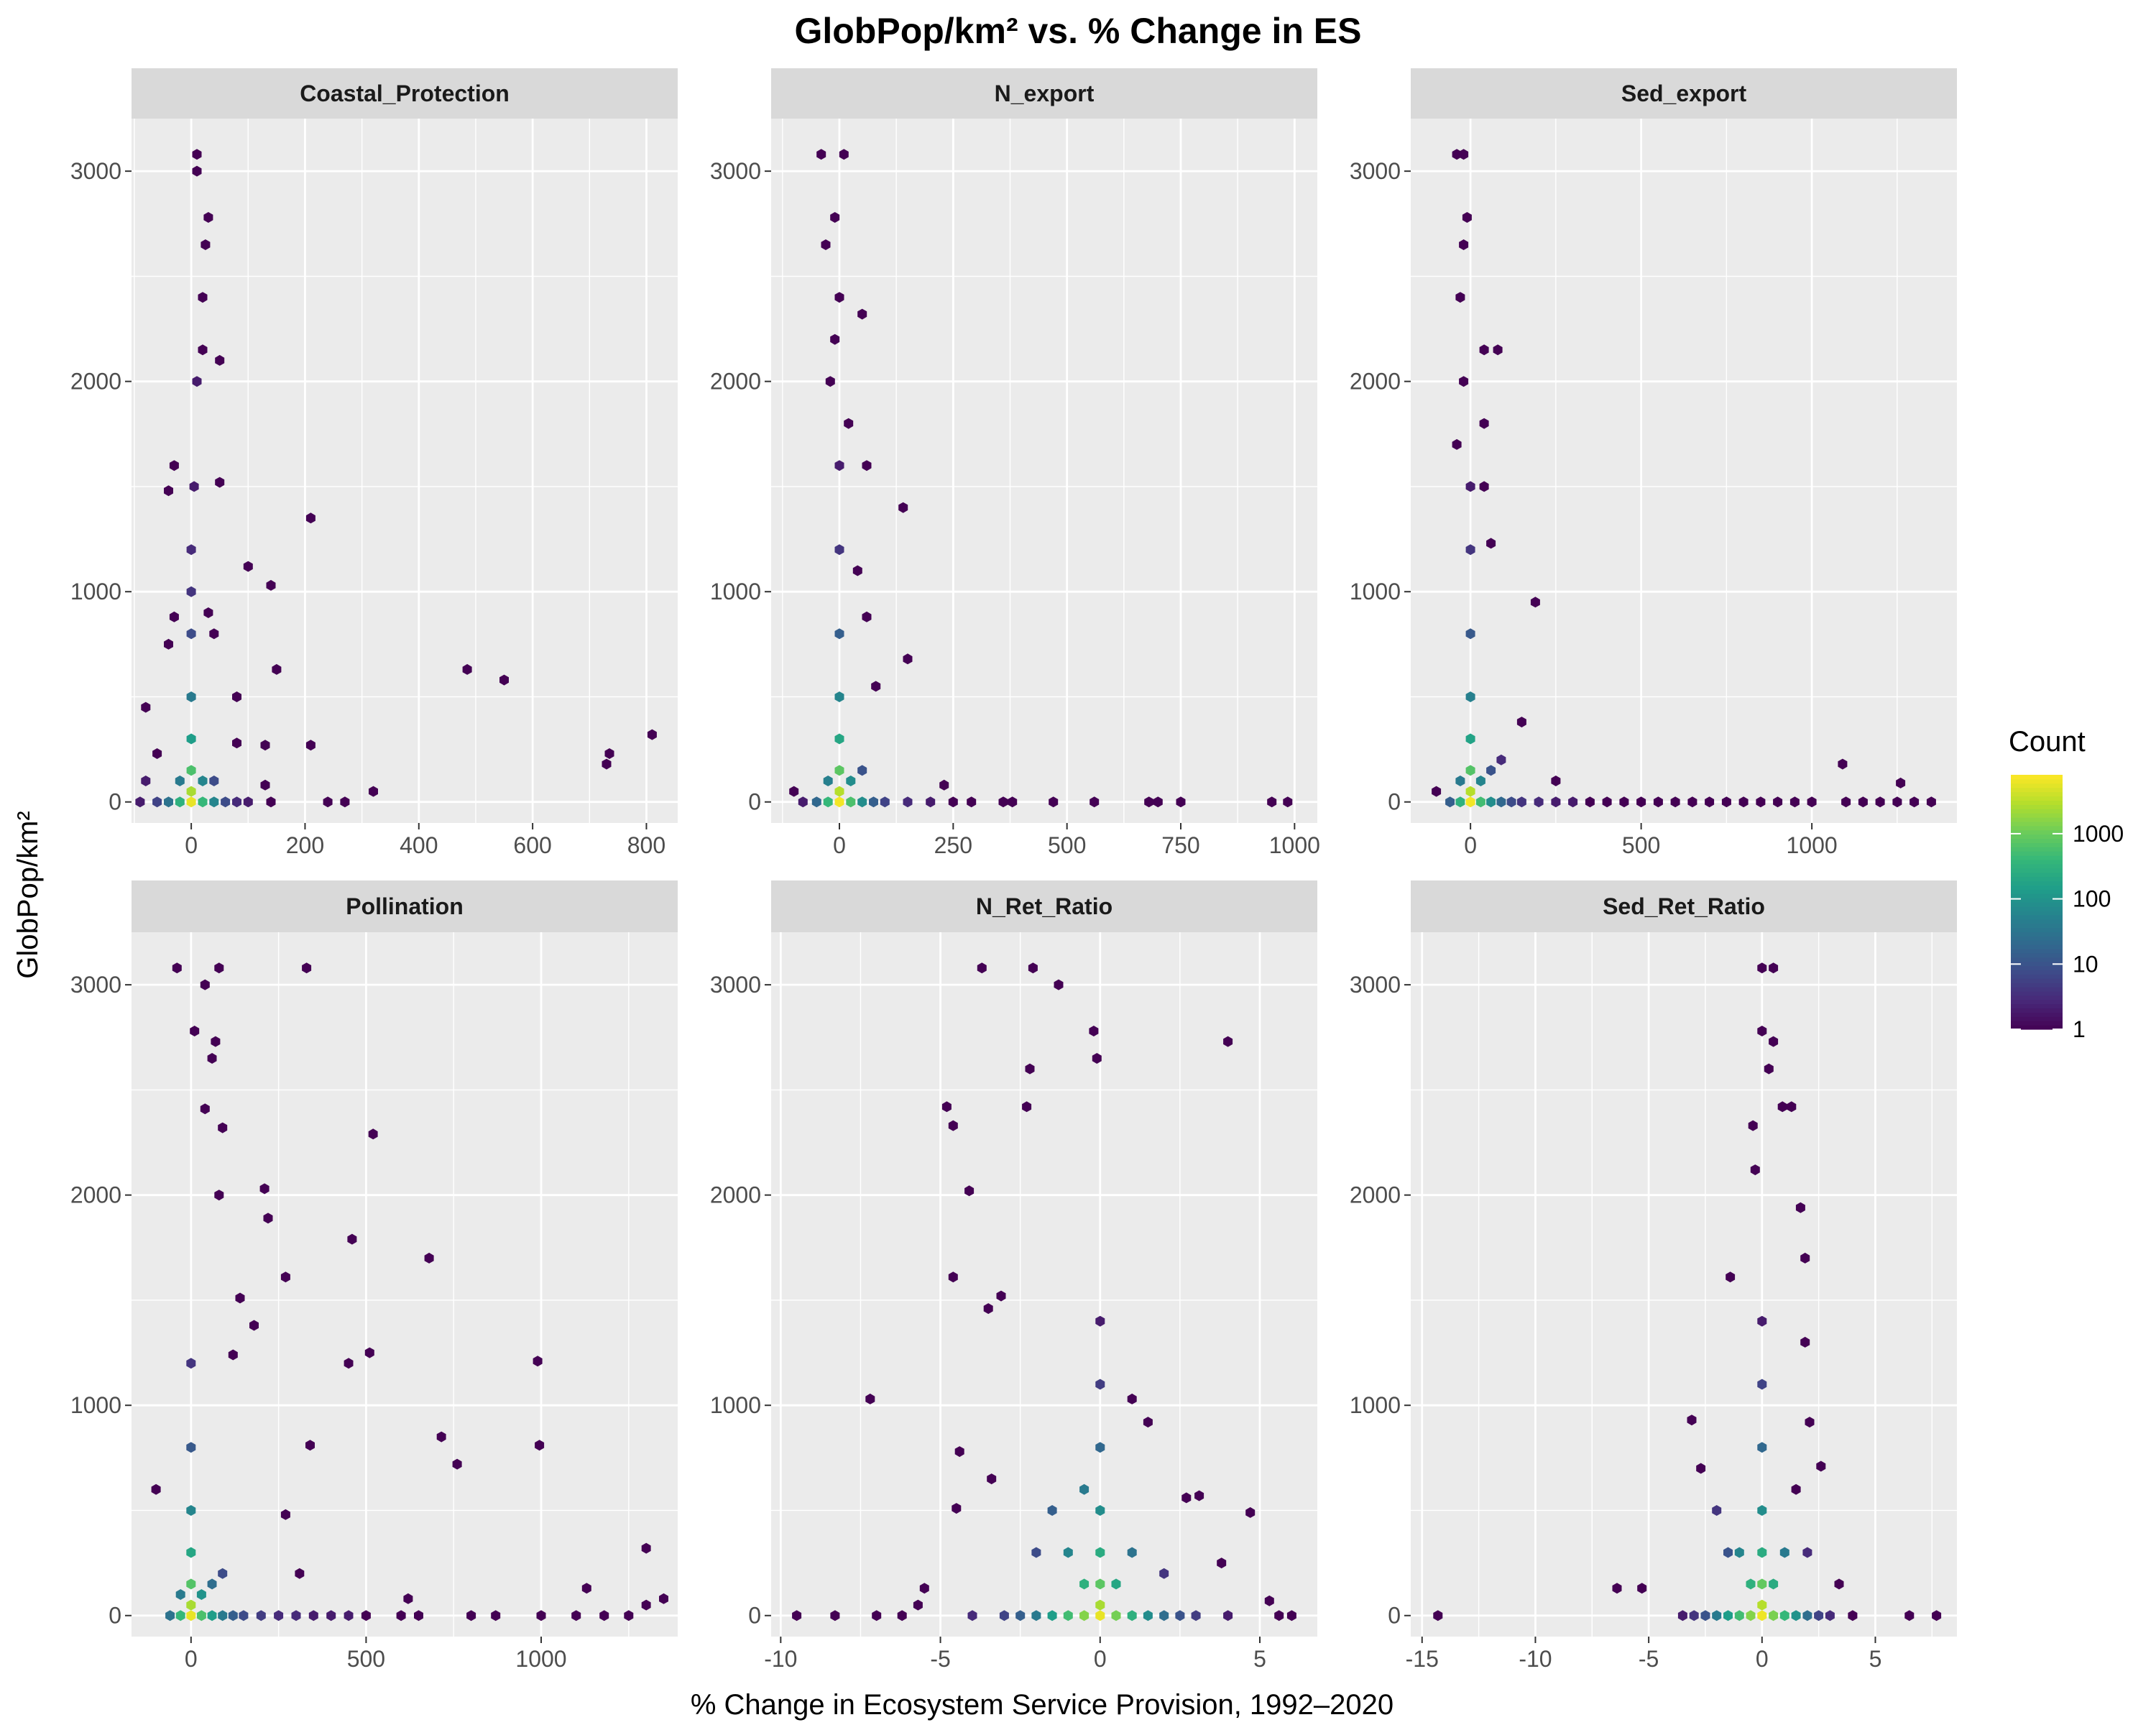  What do you see at coordinates (1535, 1659) in the screenshot?
I see `x-tick-label: -10` at bounding box center [1535, 1659].